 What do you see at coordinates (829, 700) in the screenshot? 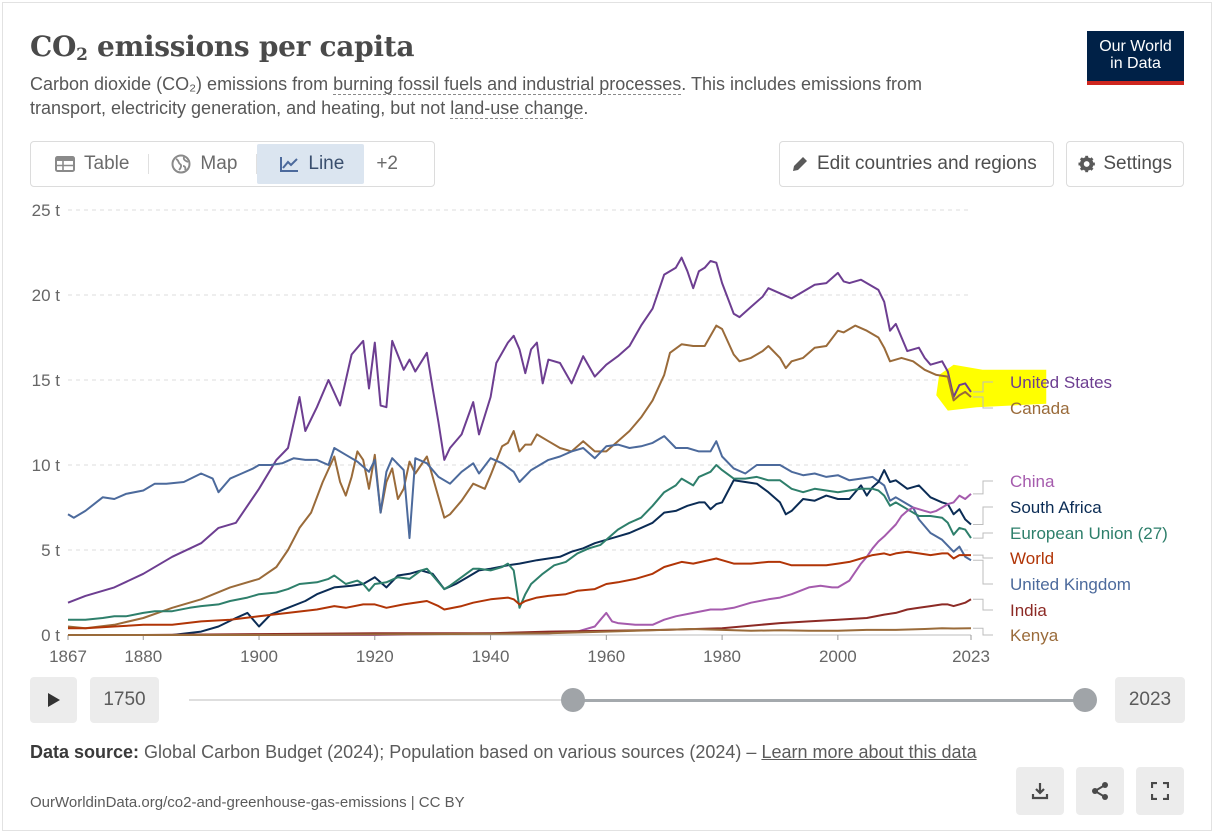
I see `timeline-selected-range` at bounding box center [829, 700].